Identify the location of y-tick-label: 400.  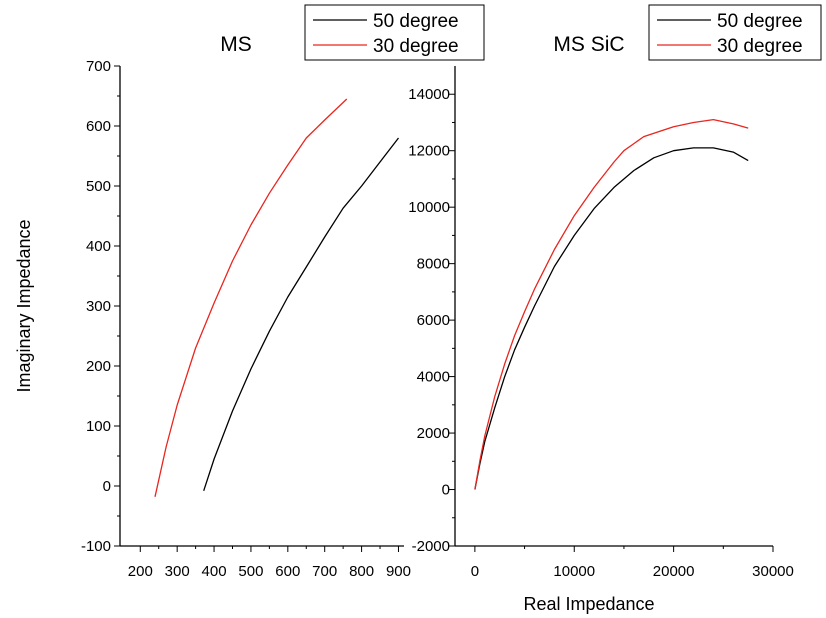
(98, 246).